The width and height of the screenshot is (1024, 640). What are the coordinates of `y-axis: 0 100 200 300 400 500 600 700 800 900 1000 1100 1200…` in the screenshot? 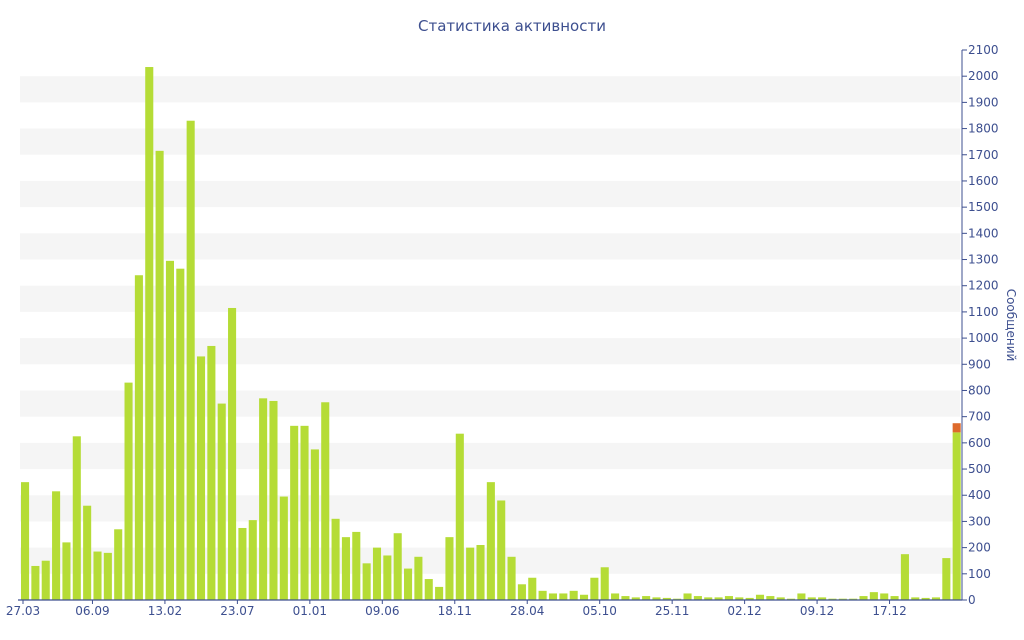 It's located at (980, 325).